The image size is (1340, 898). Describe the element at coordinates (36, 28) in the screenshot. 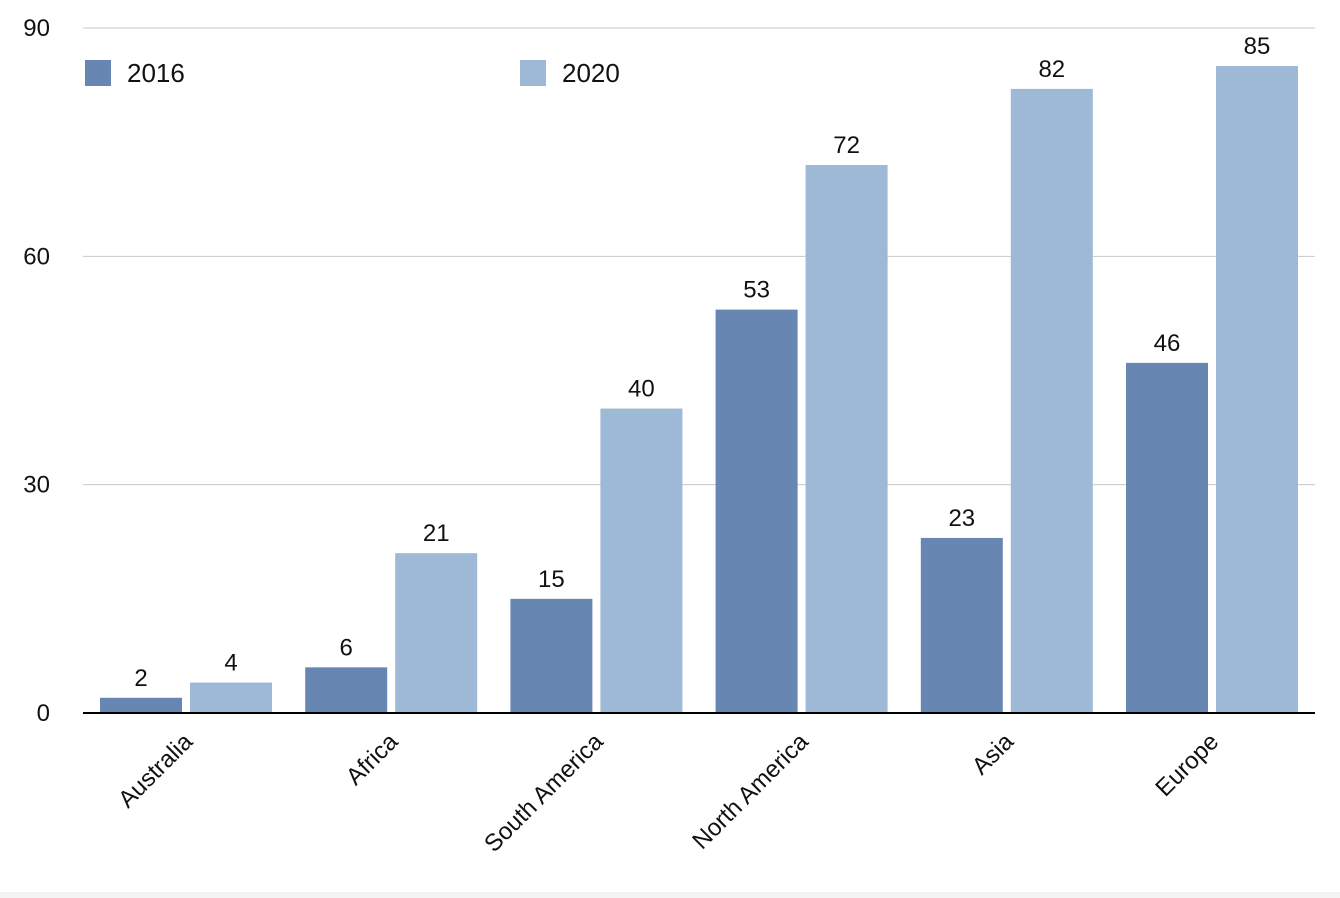

I see `y-tick-label: 90` at that location.